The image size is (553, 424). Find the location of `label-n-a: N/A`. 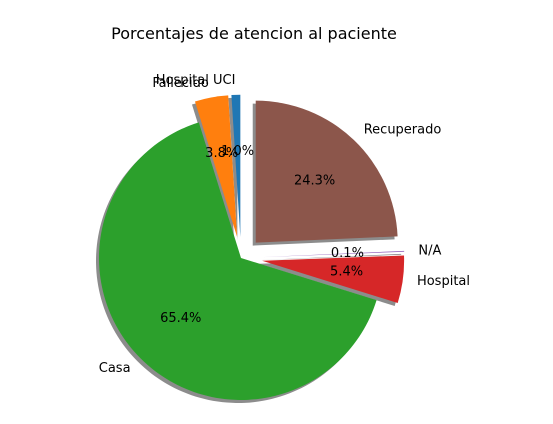

label-n-a: N/A is located at coordinates (429, 250).